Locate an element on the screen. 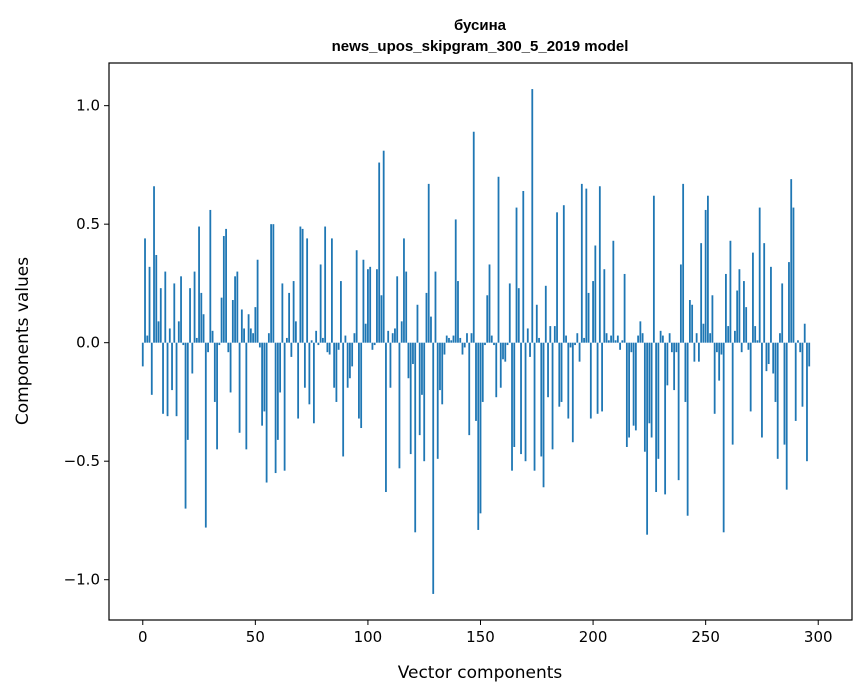 The height and width of the screenshot is (696, 867). x-tick-label-300: 300 is located at coordinates (818, 637).